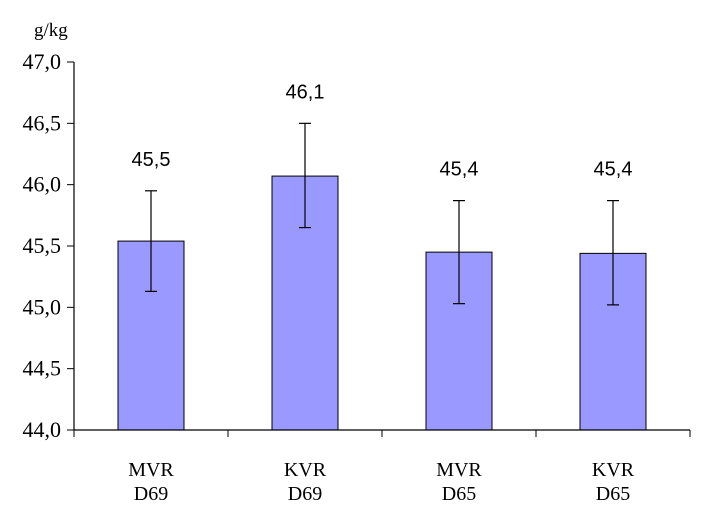  What do you see at coordinates (42, 122) in the screenshot?
I see `y-tick-label: 46,5` at bounding box center [42, 122].